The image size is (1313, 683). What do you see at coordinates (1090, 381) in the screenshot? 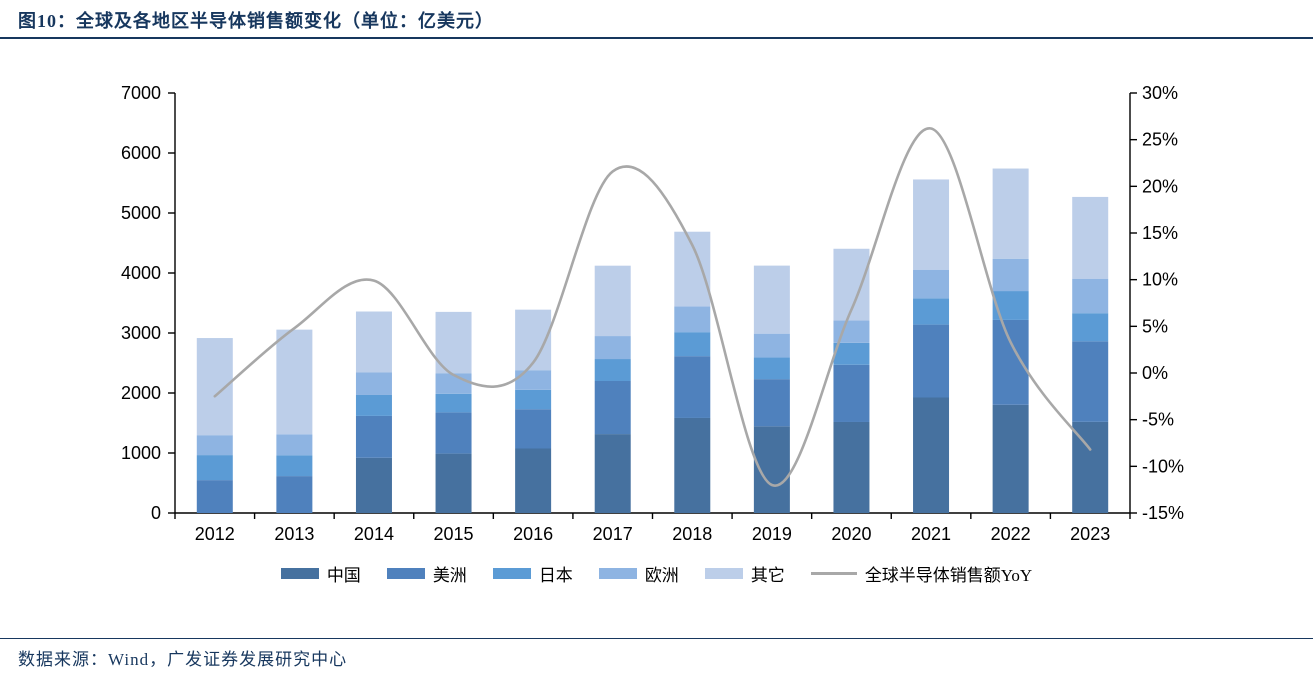
I see `bar-segment-americas-2023` at bounding box center [1090, 381].